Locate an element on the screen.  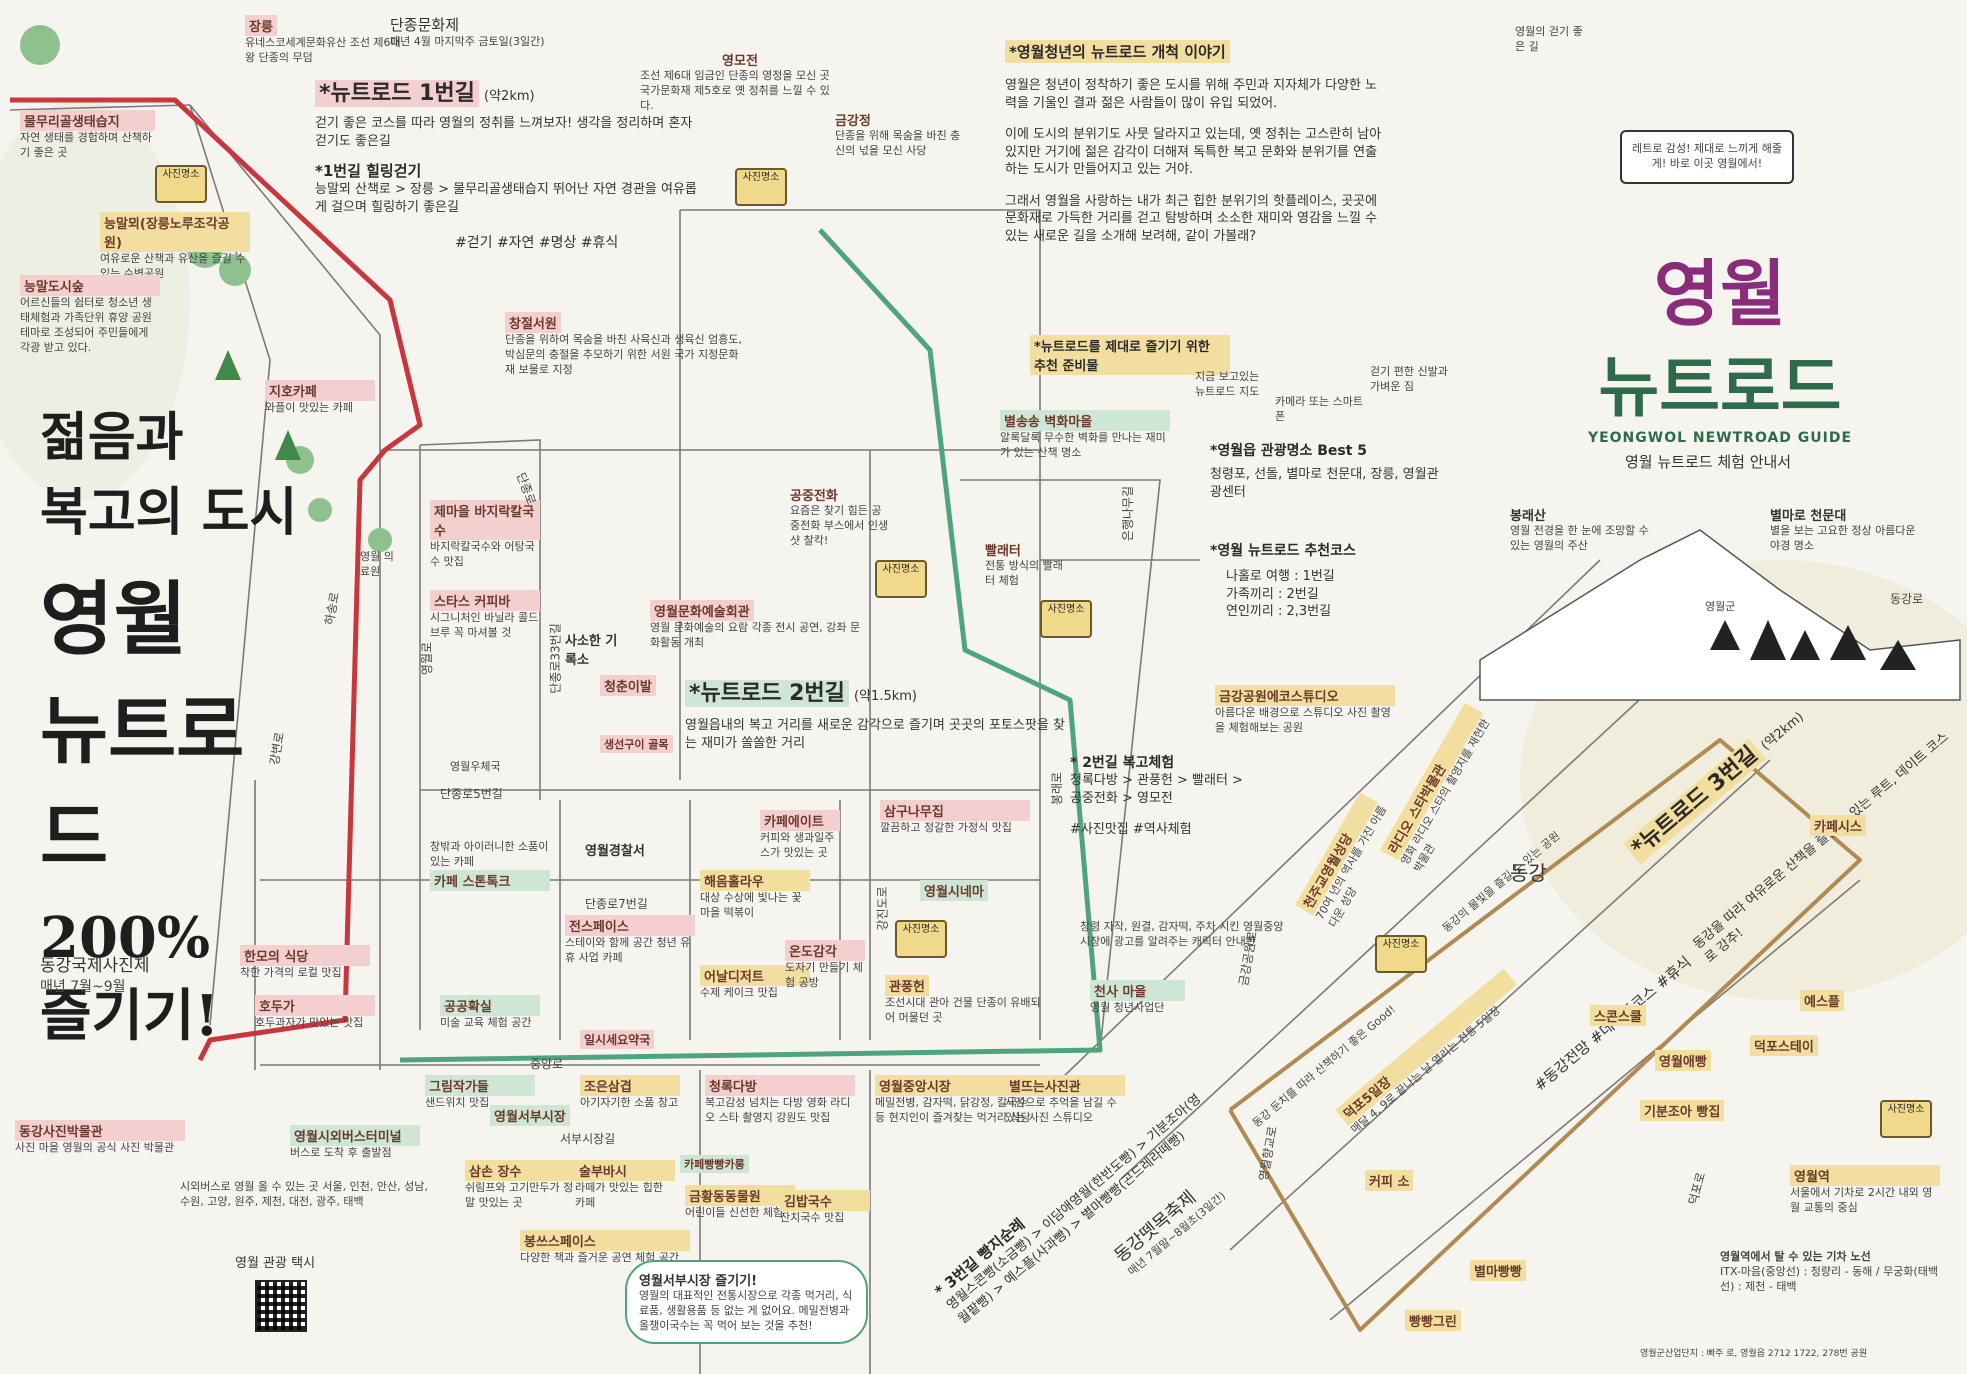
route3-line is located at coordinates (1545, 1035).